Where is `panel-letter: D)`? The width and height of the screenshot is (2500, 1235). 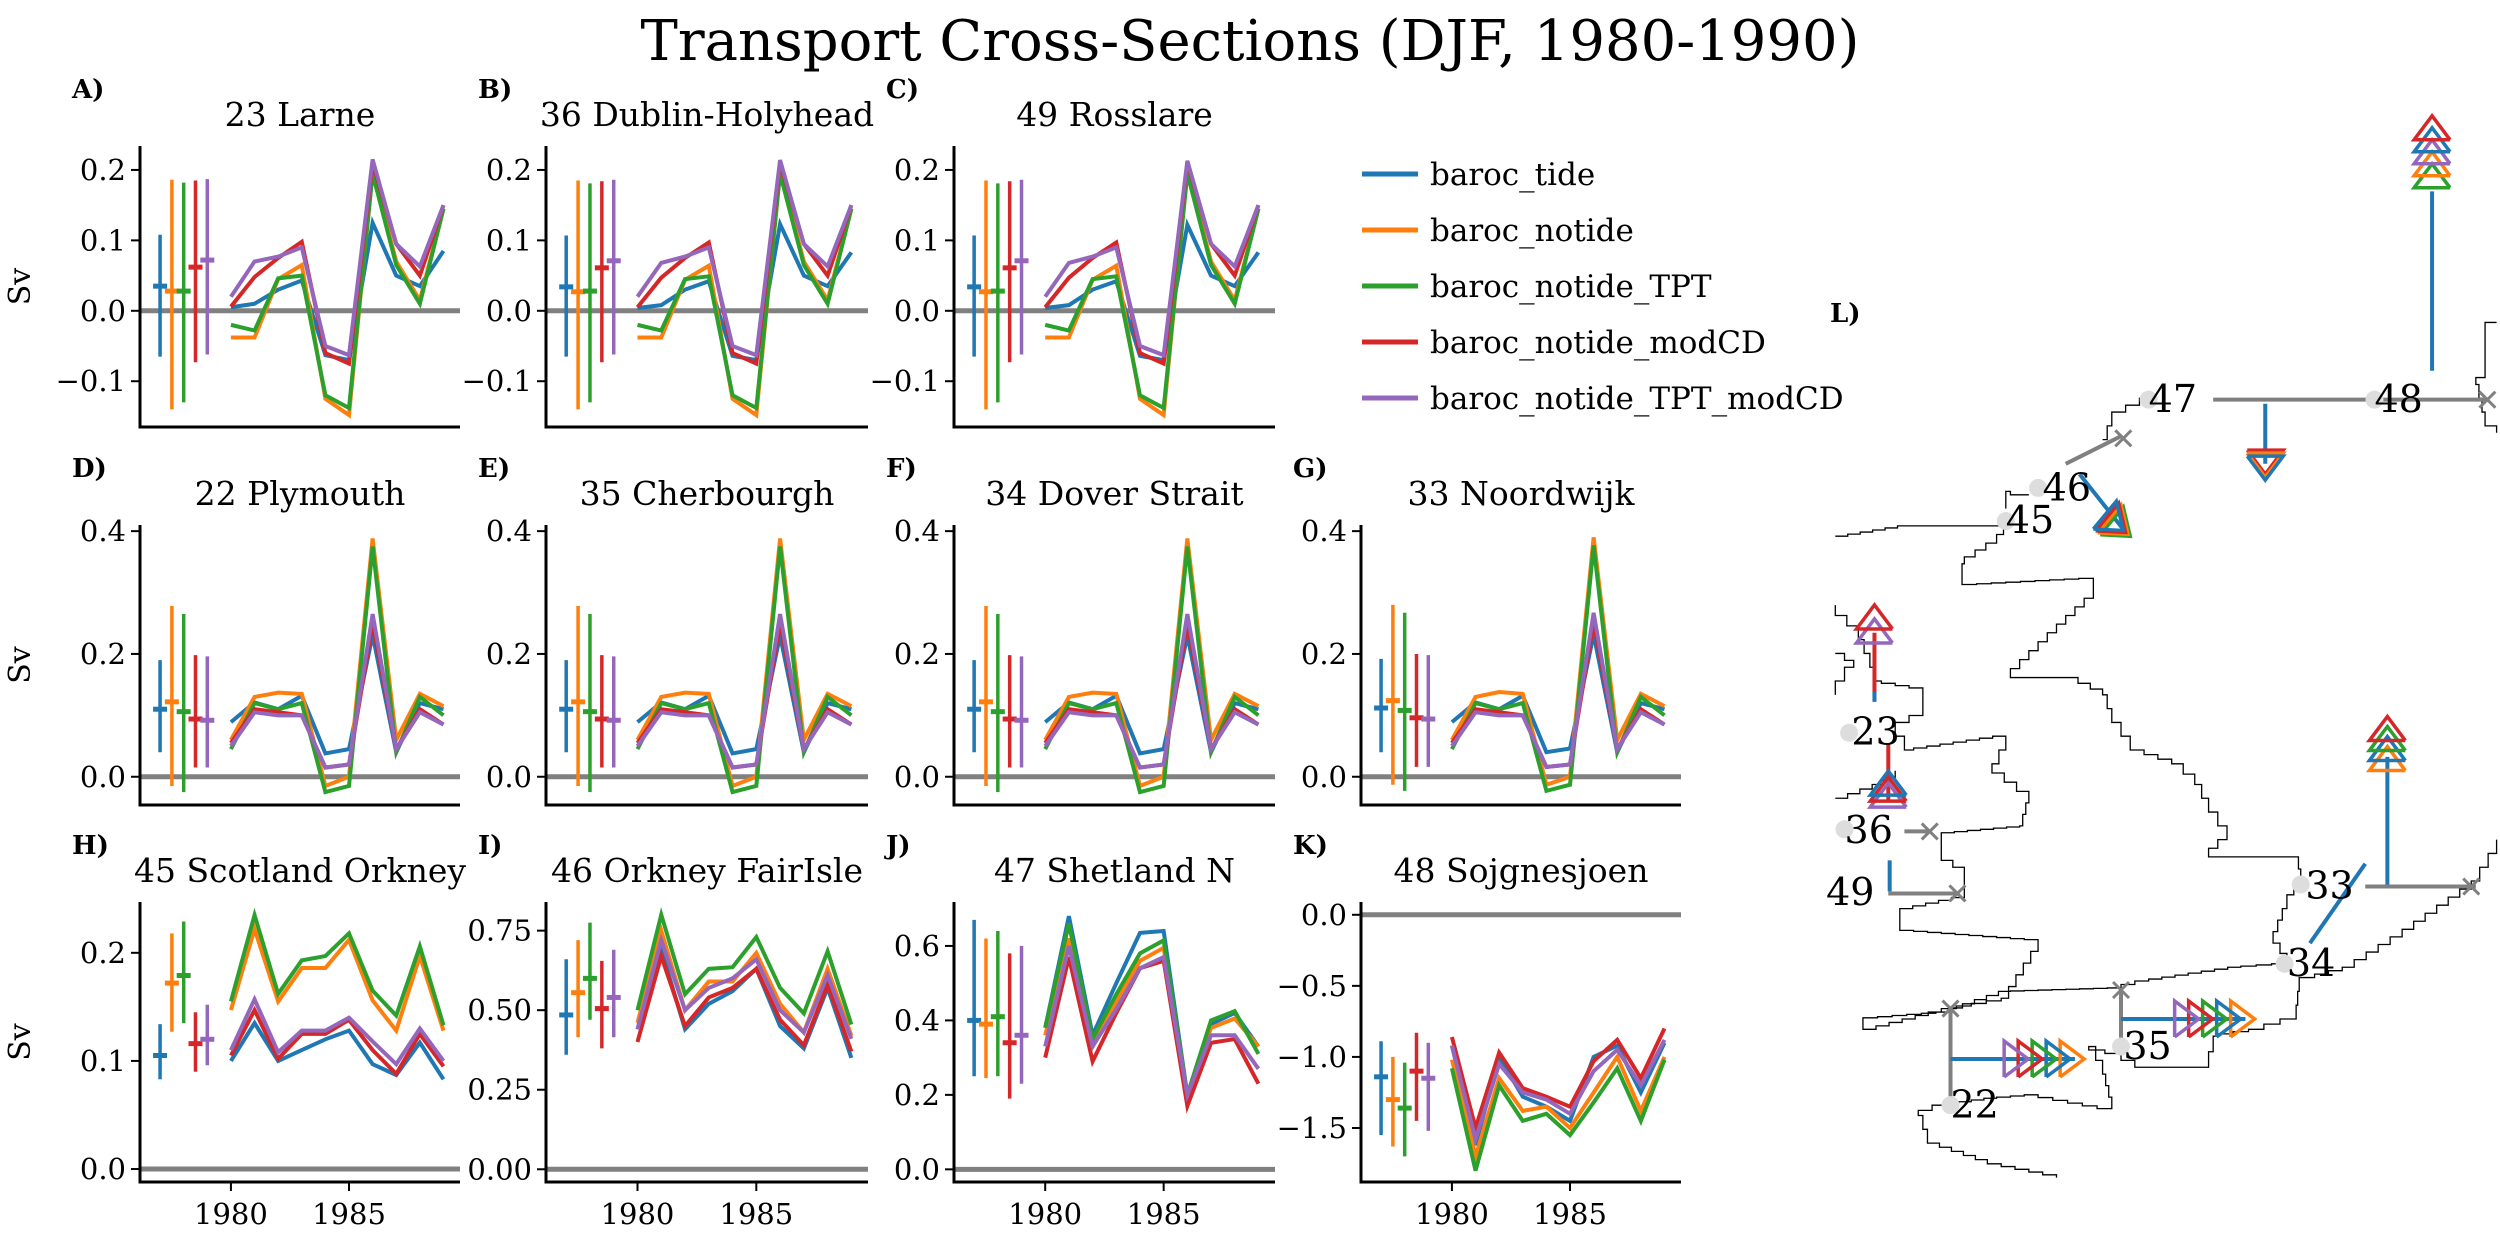 panel-letter: D) is located at coordinates (89, 469).